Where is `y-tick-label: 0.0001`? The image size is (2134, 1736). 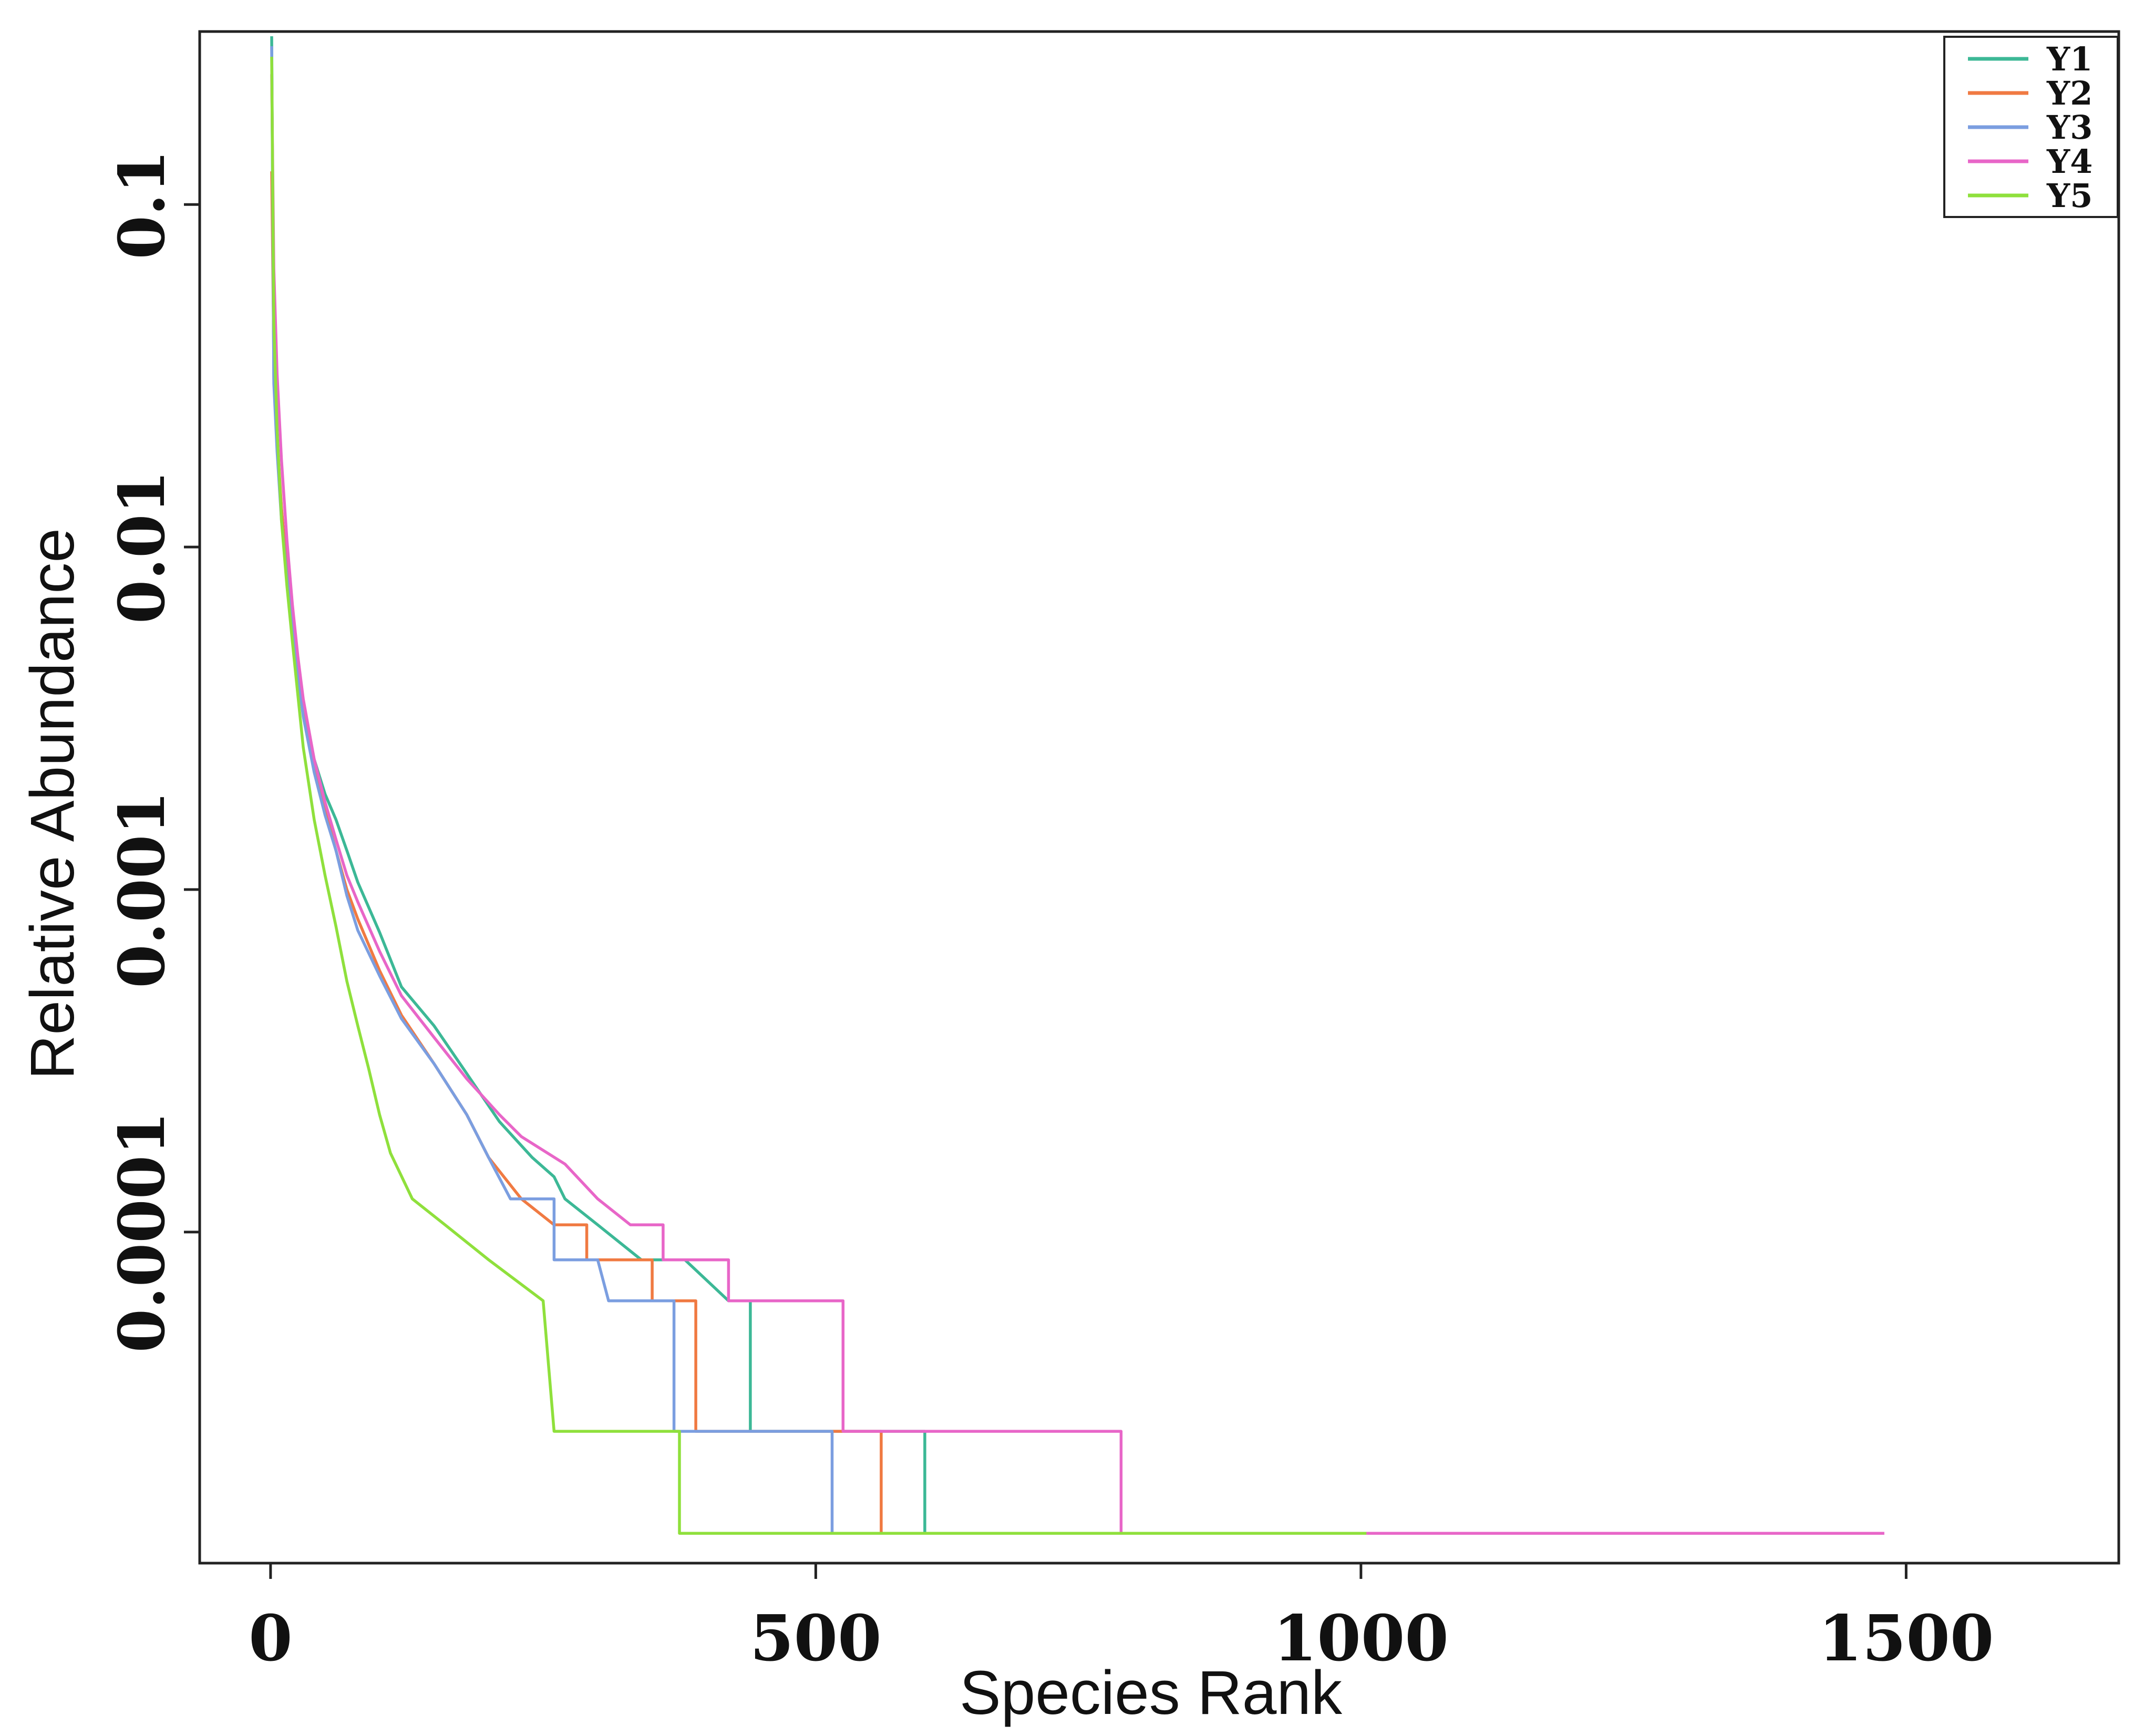 y-tick-label: 0.0001 is located at coordinates (142, 1232).